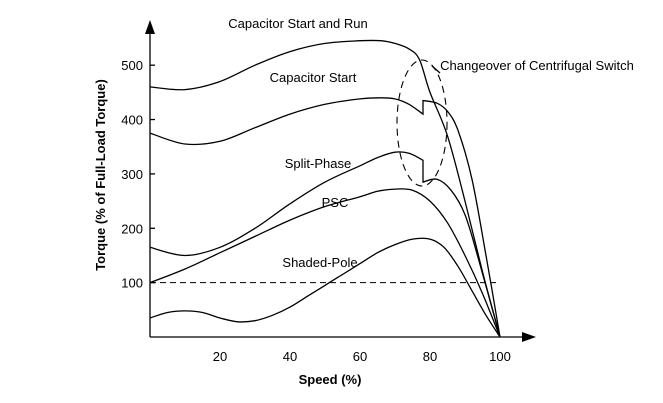  I want to click on series-label-psc: PSC, so click(335, 202).